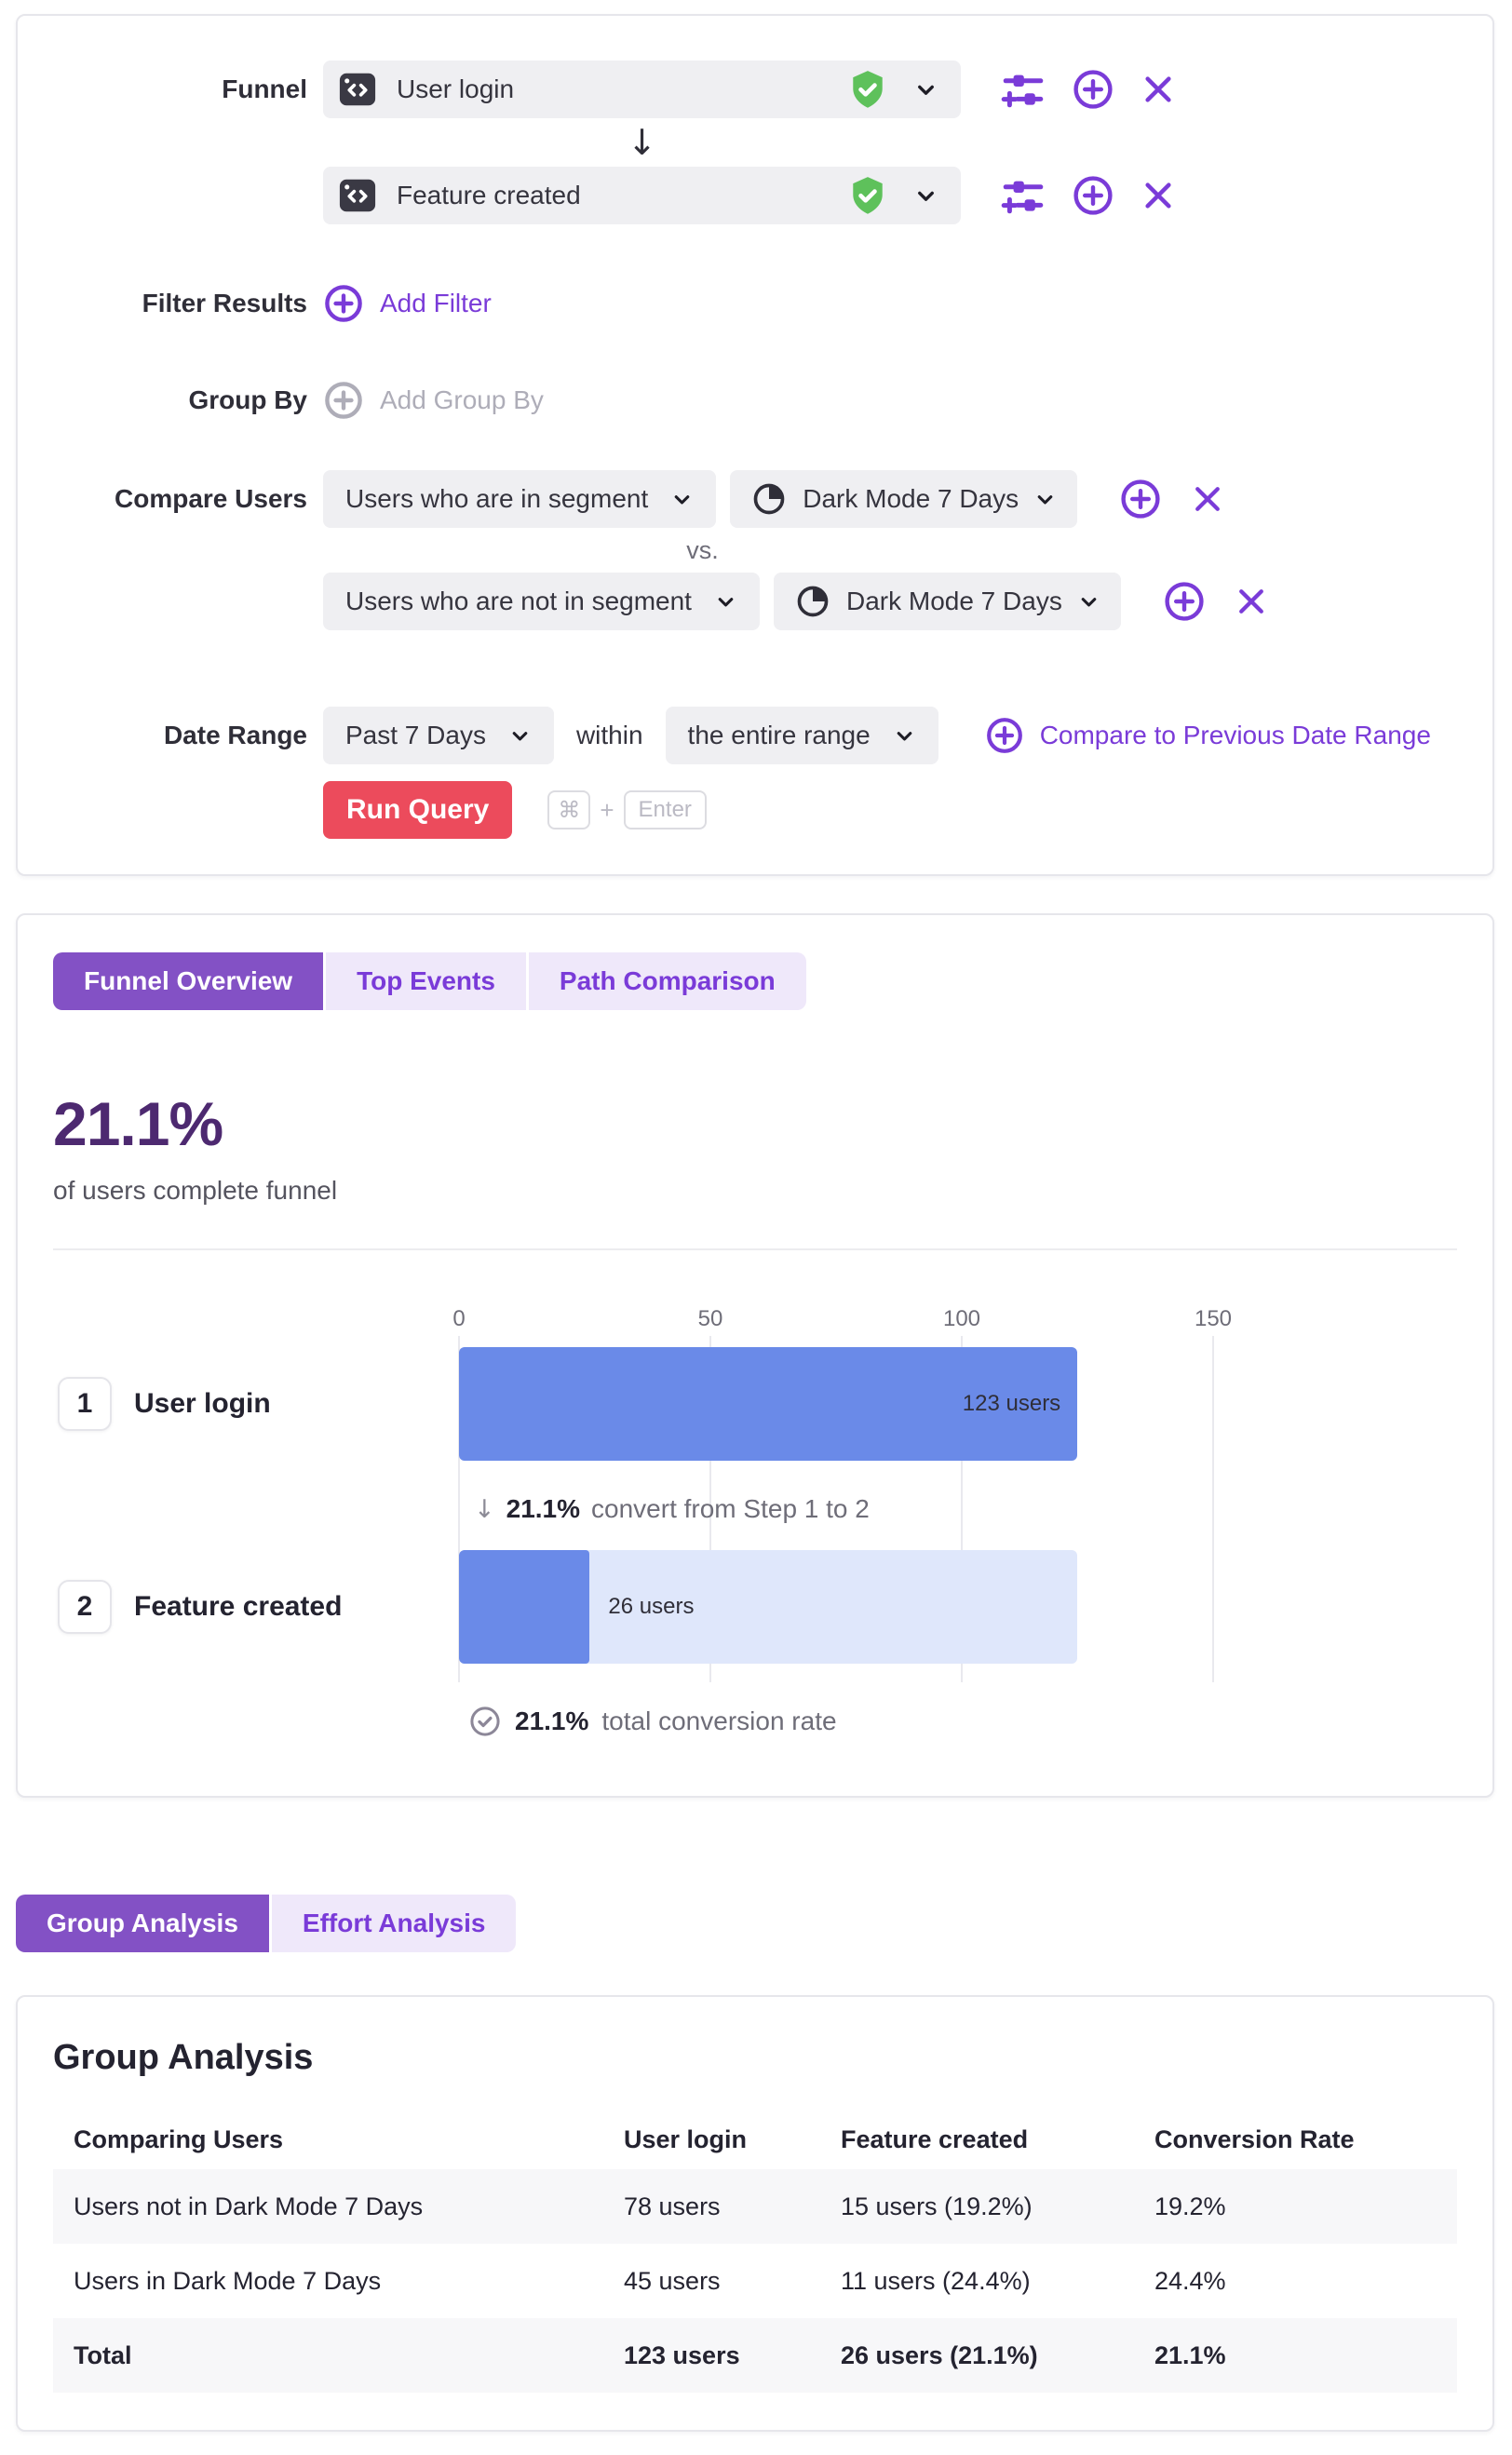 The height and width of the screenshot is (2455, 1512). Describe the element at coordinates (264, 88) in the screenshot. I see `funnel-label: Funnel` at that location.